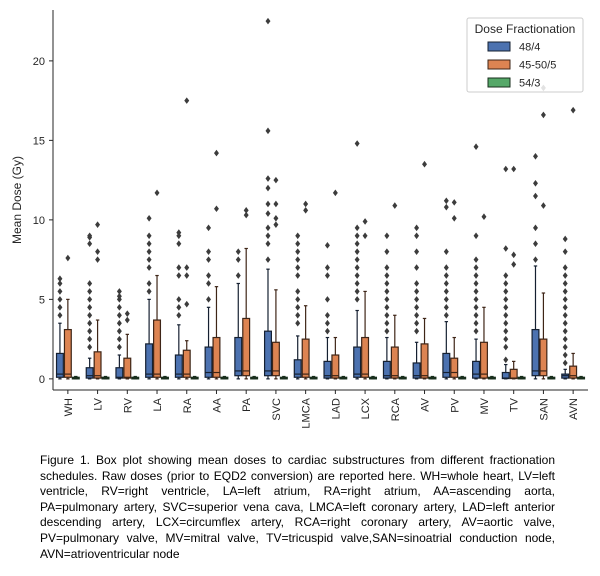 This screenshot has height=576, width=600. I want to click on box-45-50/5-LCX, so click(365, 299).